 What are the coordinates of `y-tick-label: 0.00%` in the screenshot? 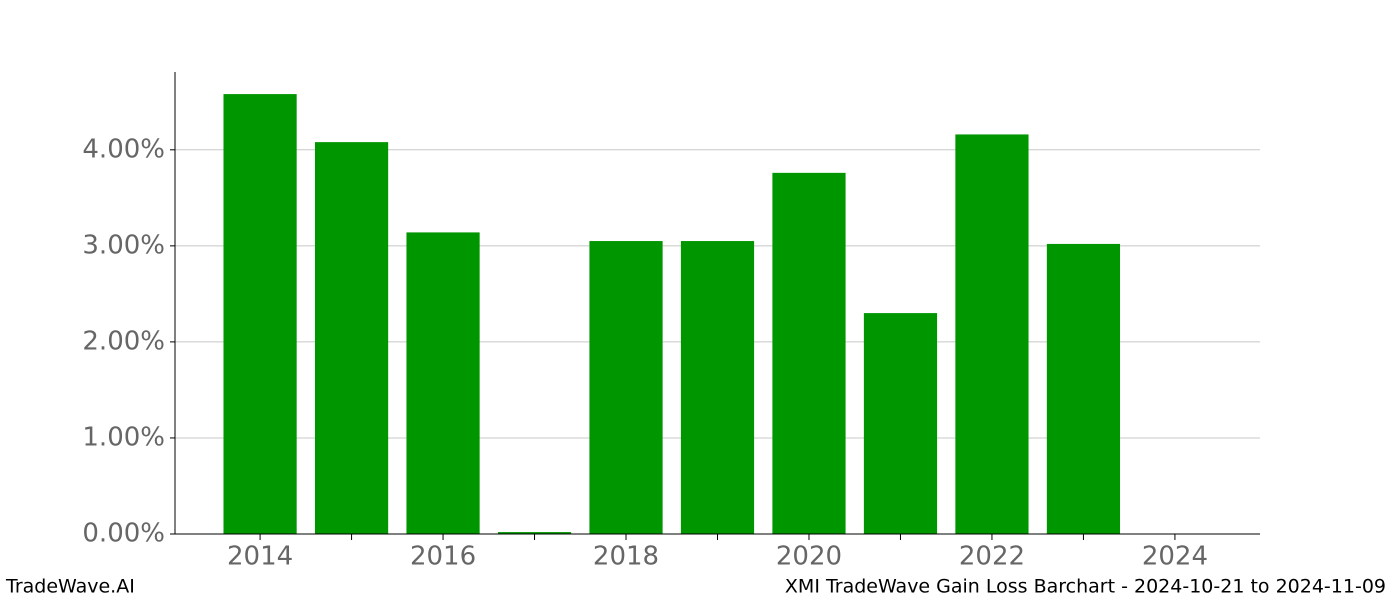 It's located at (123, 534).